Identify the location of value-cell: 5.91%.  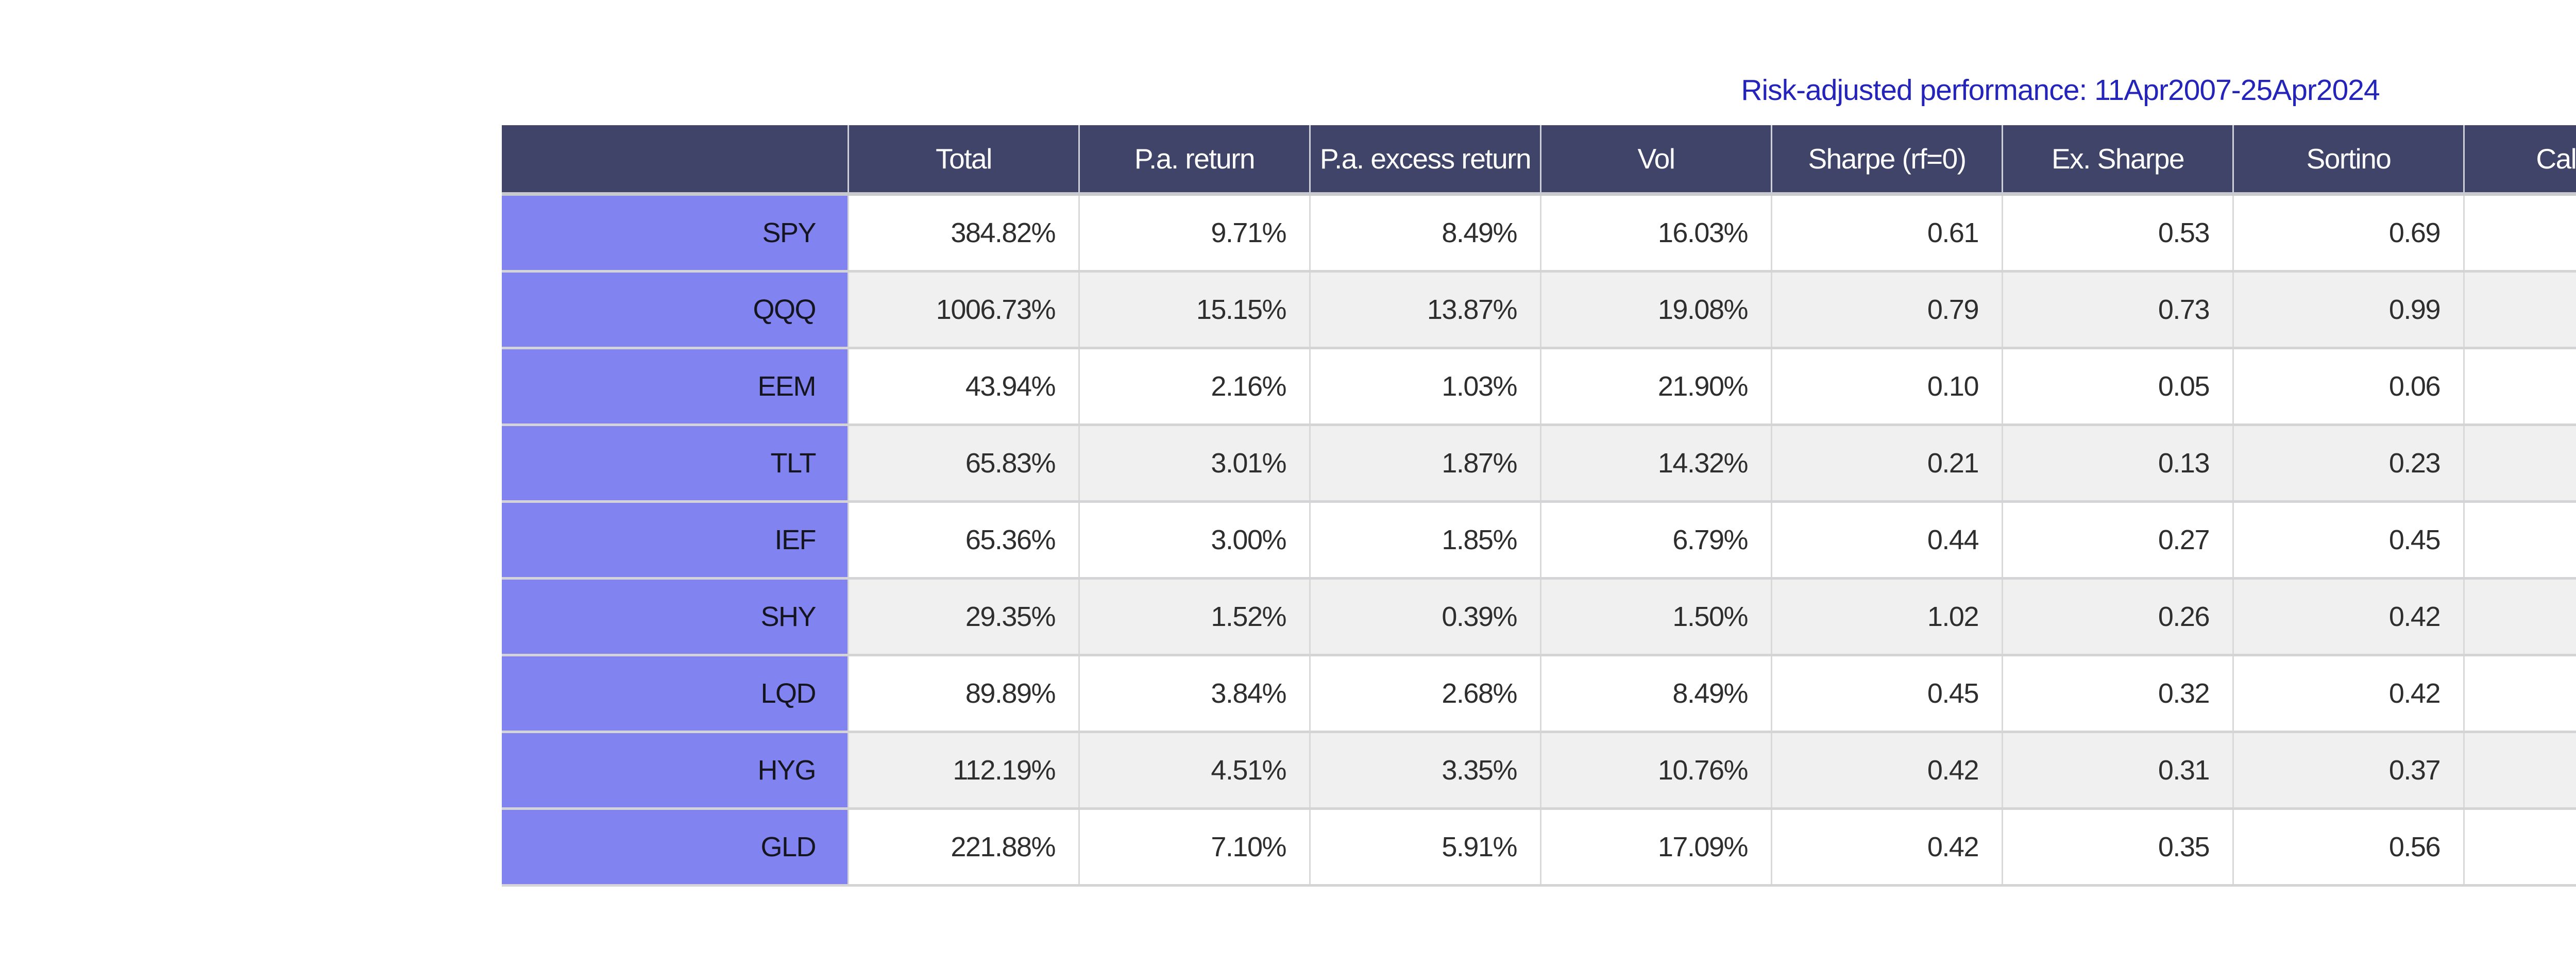
(1426, 847).